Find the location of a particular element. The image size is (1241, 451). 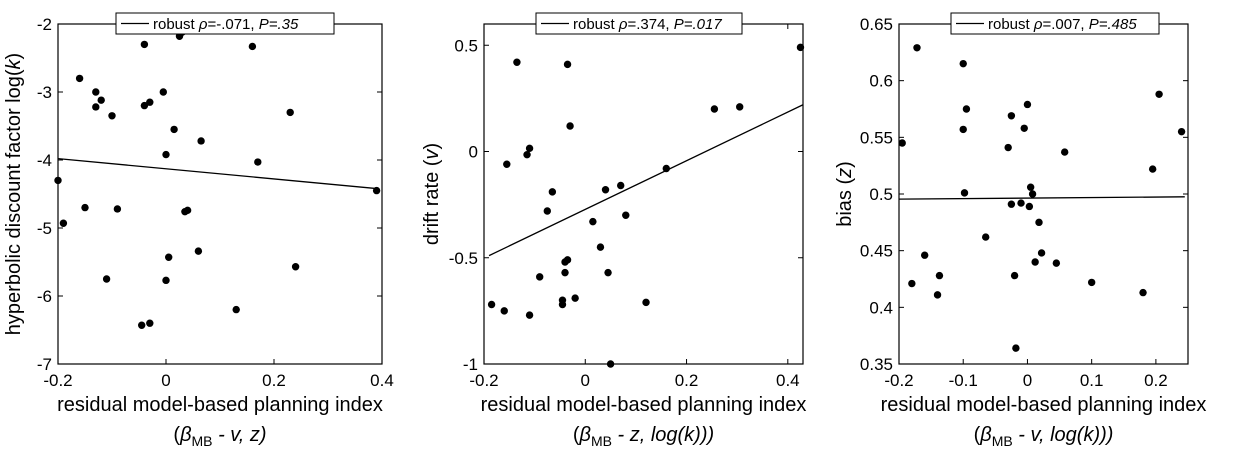

legend-rho-value: =.374, is located at coordinates (650, 24).